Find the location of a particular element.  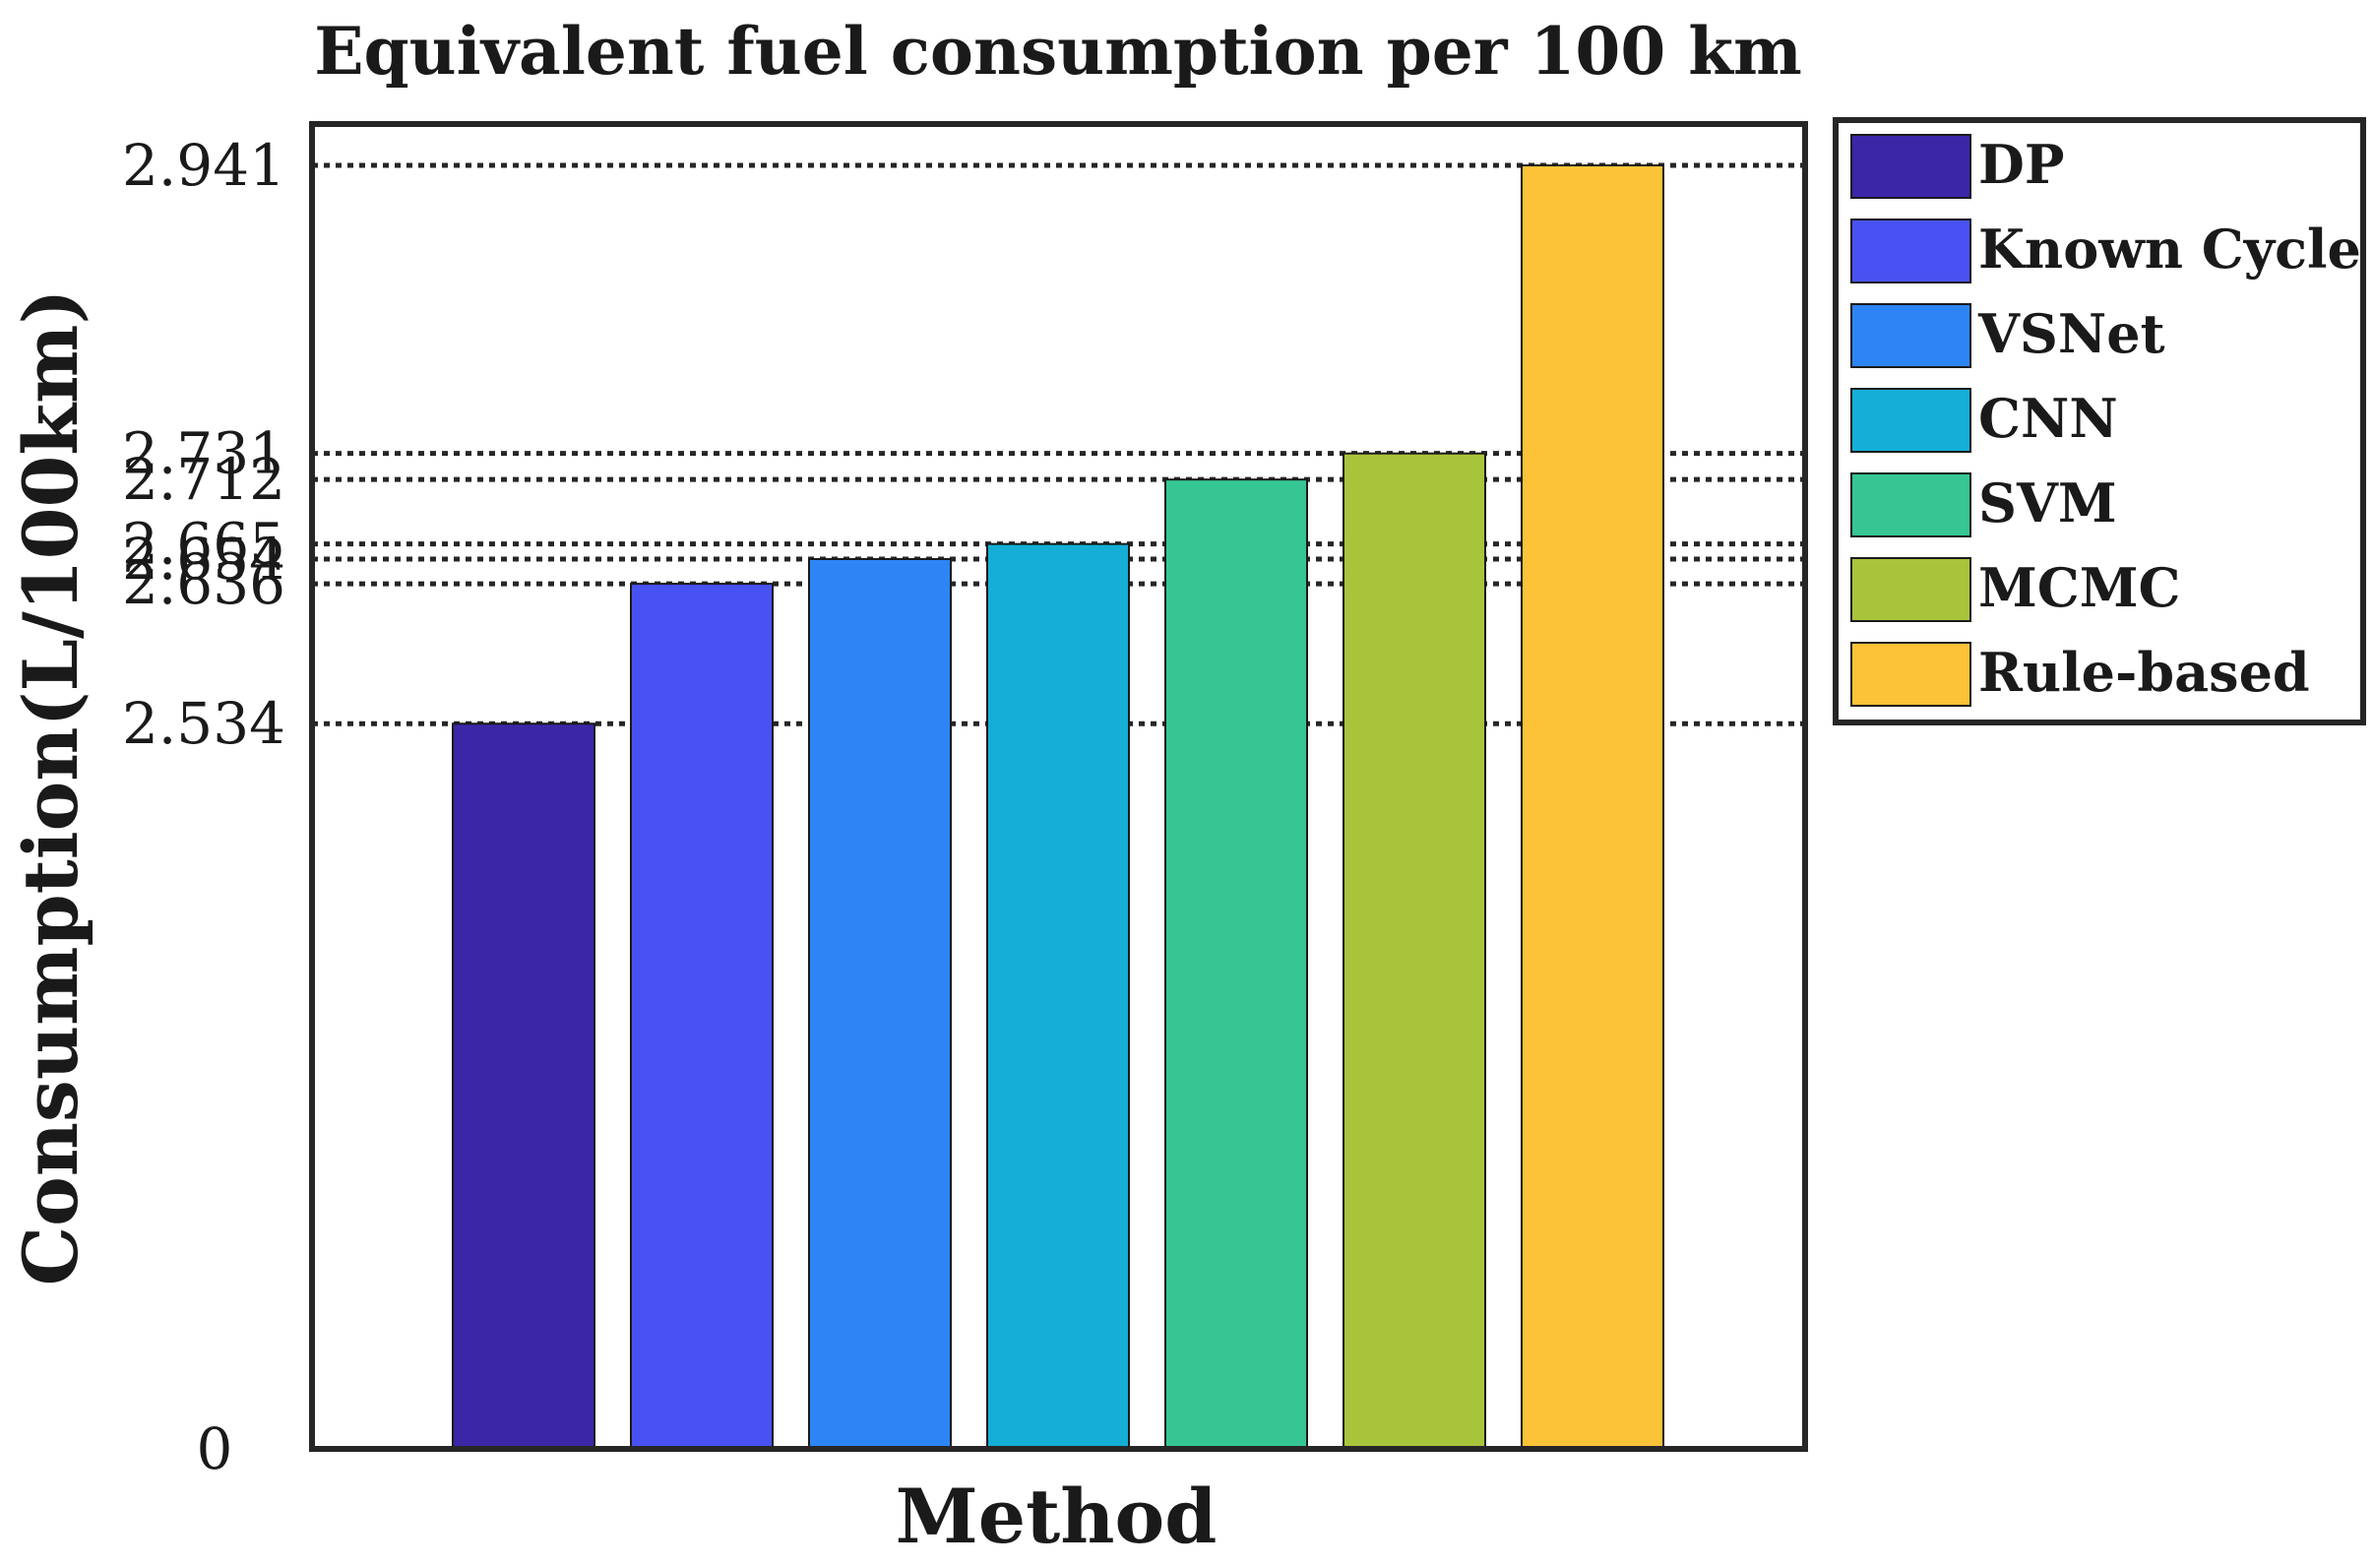

y-axis-label: Consumption(L/100km) is located at coordinates (50, 787).